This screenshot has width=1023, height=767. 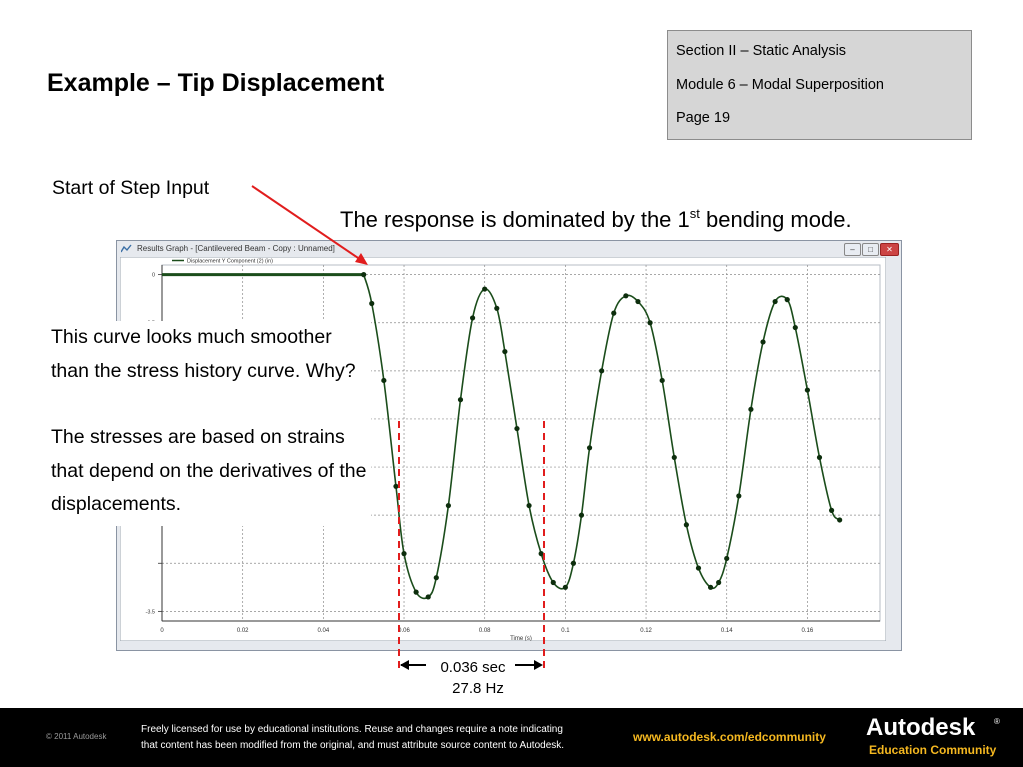 I want to click on x-tick-label: 0.14, so click(x=727, y=631).